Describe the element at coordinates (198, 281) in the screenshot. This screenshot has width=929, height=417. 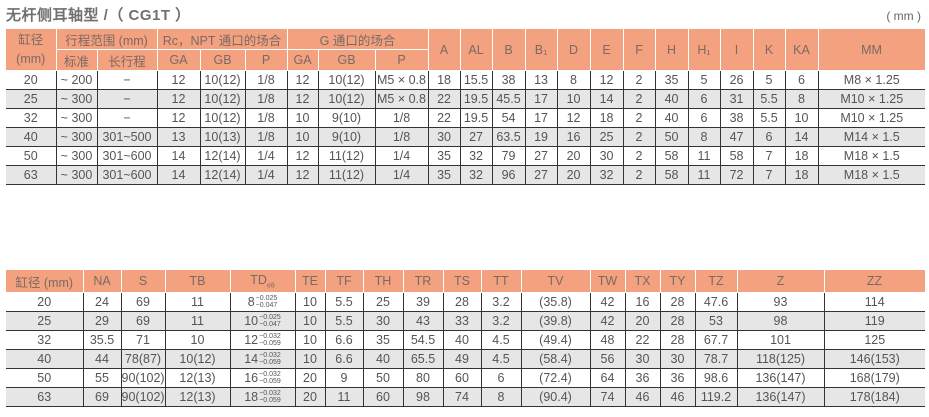
I see `column-header: TB` at that location.